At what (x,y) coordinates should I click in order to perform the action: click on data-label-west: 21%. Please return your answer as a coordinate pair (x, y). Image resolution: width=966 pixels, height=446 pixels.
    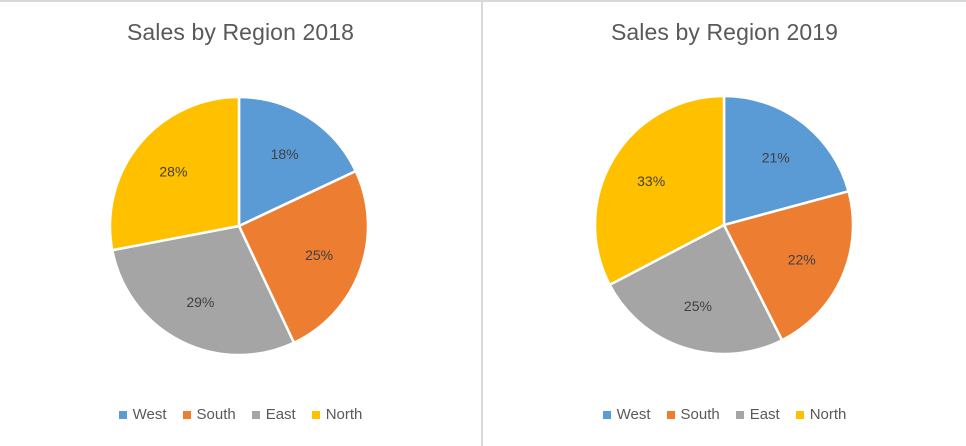
    Looking at the image, I should click on (776, 157).